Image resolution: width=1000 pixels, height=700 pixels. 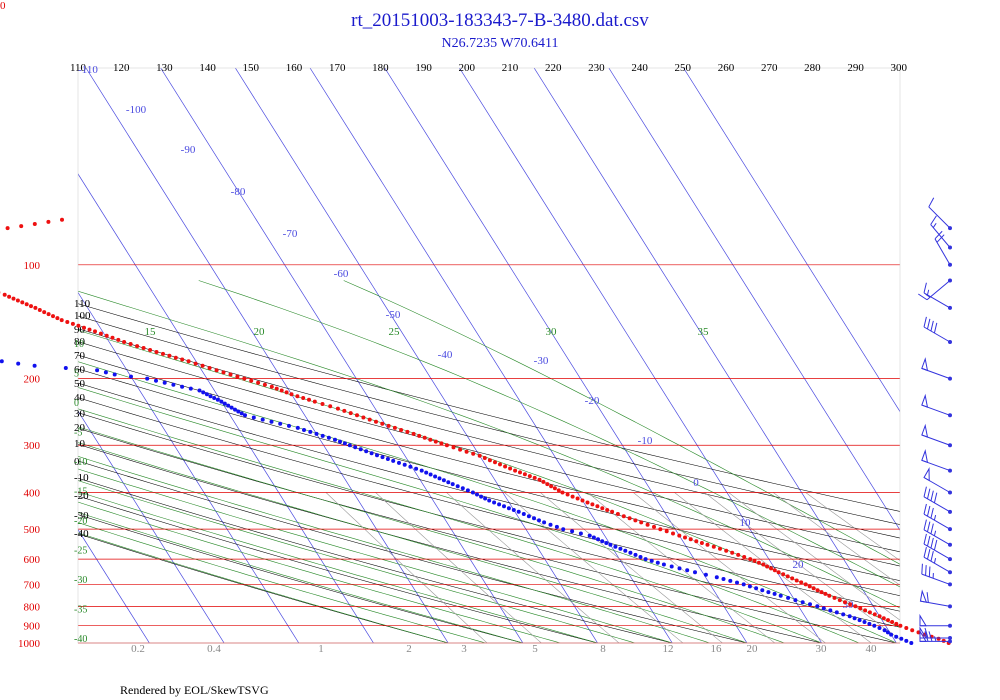 What do you see at coordinates (82, 304) in the screenshot?
I see `dry-adiabat-label: 110` at bounding box center [82, 304].